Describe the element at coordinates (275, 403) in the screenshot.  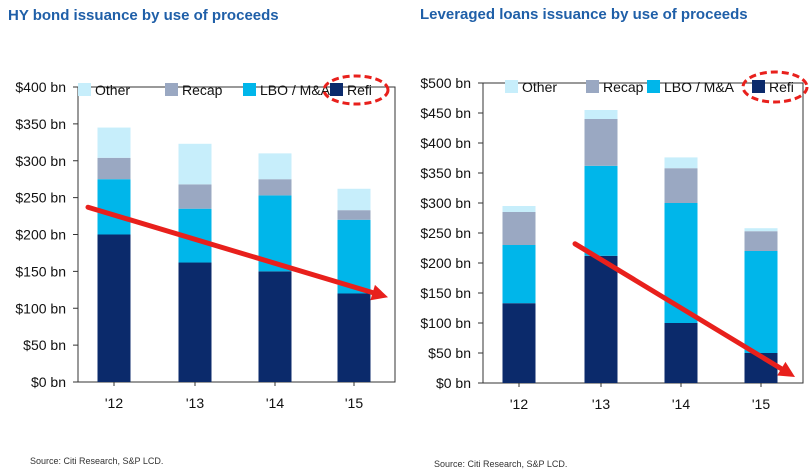
I see `hy-x-tick-label: '14` at that location.